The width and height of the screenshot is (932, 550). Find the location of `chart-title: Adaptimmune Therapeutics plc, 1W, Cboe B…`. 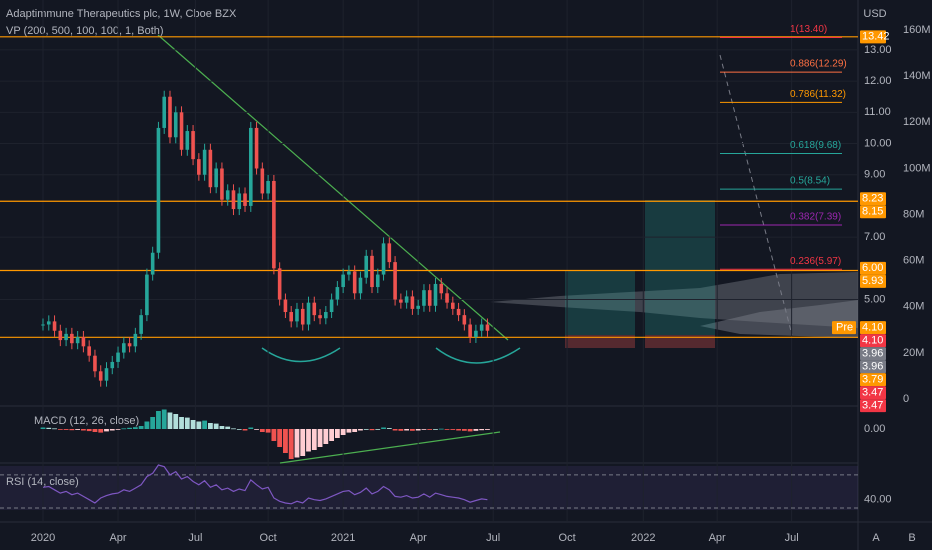

chart-title: Adaptimmune Therapeutics plc, 1W, Cboe B… is located at coordinates (121, 14).